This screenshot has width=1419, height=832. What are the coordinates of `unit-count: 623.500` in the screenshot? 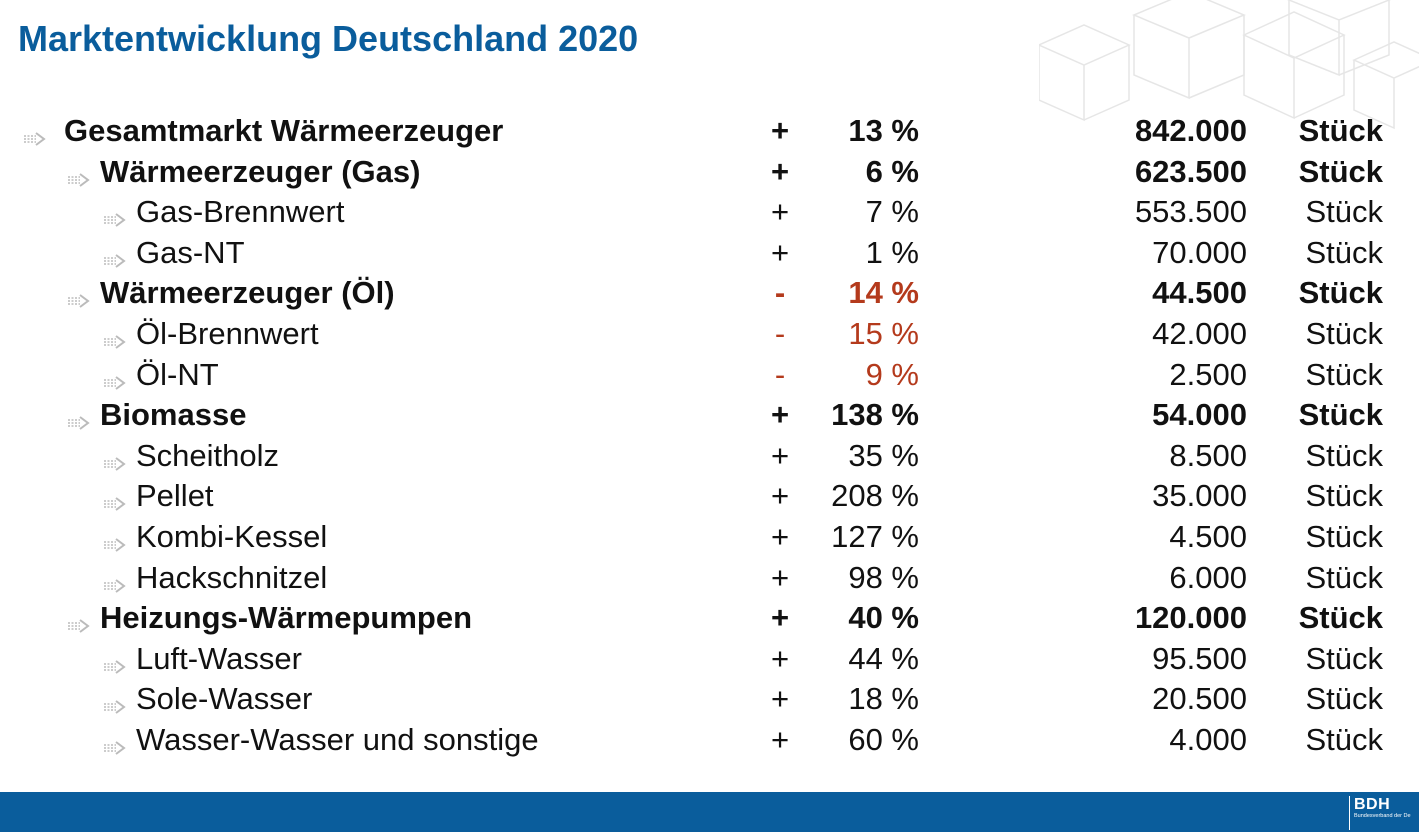 It's located at (1190, 171).